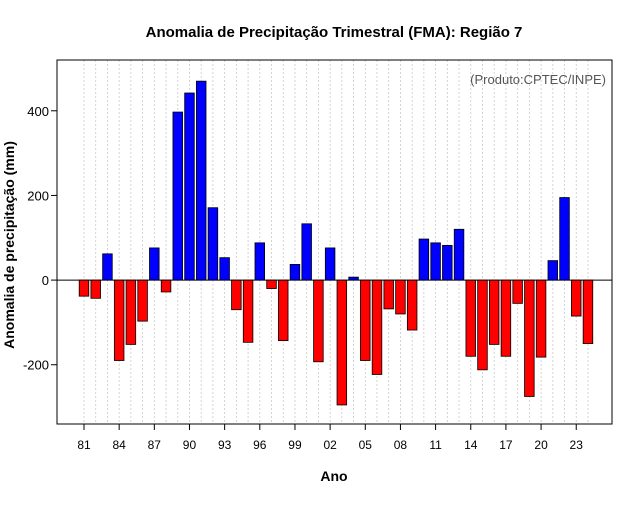 Image resolution: width=640 pixels, height=505 pixels. I want to click on y-tick-label: 200, so click(38, 195).